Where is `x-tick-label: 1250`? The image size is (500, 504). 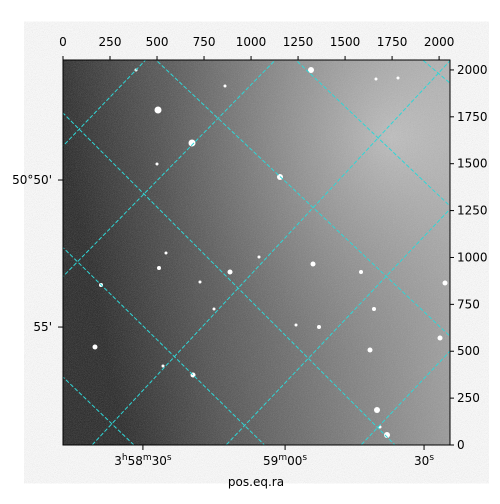
x-tick-label: 1250 is located at coordinates (298, 42).